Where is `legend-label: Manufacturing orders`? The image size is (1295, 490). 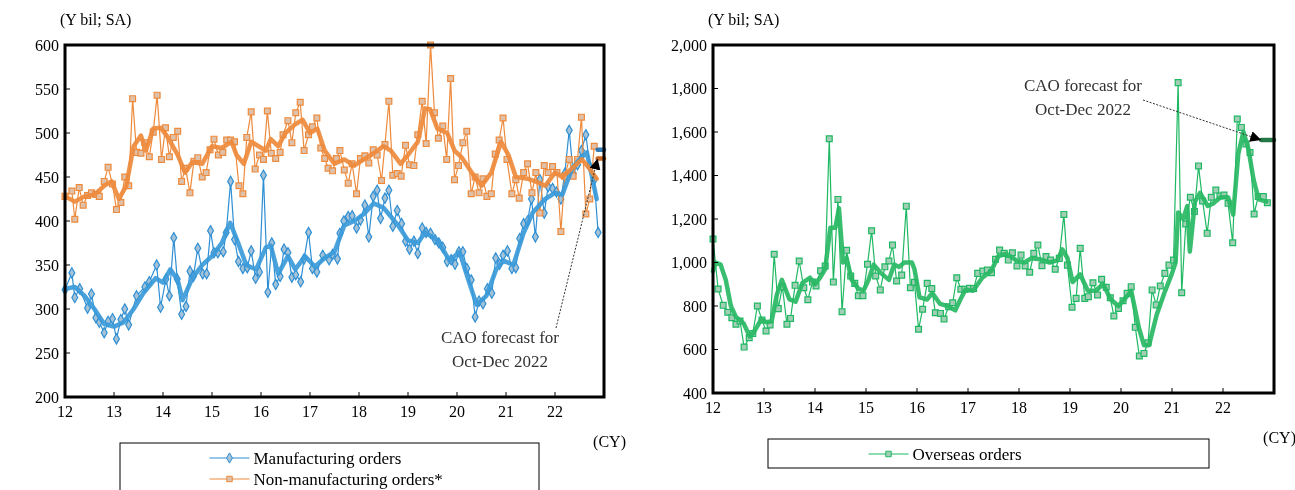 legend-label: Manufacturing orders is located at coordinates (327, 458).